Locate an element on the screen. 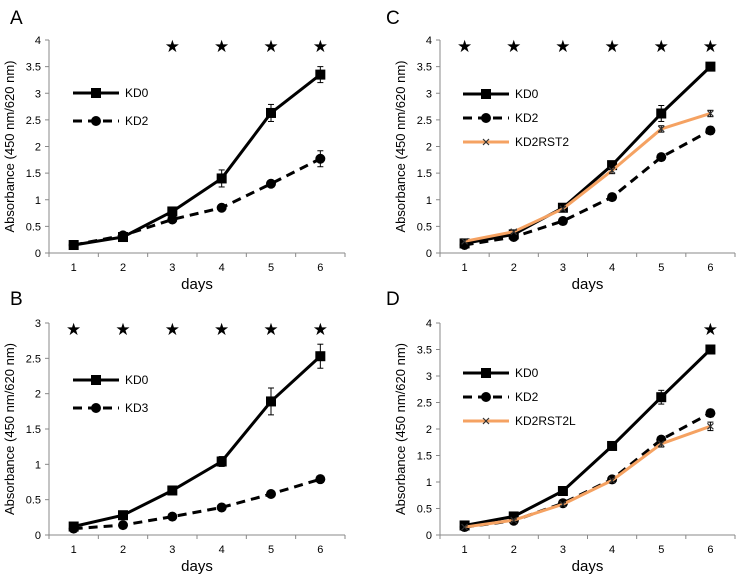 The height and width of the screenshot is (582, 750). series-kd2 is located at coordinates (197, 200).